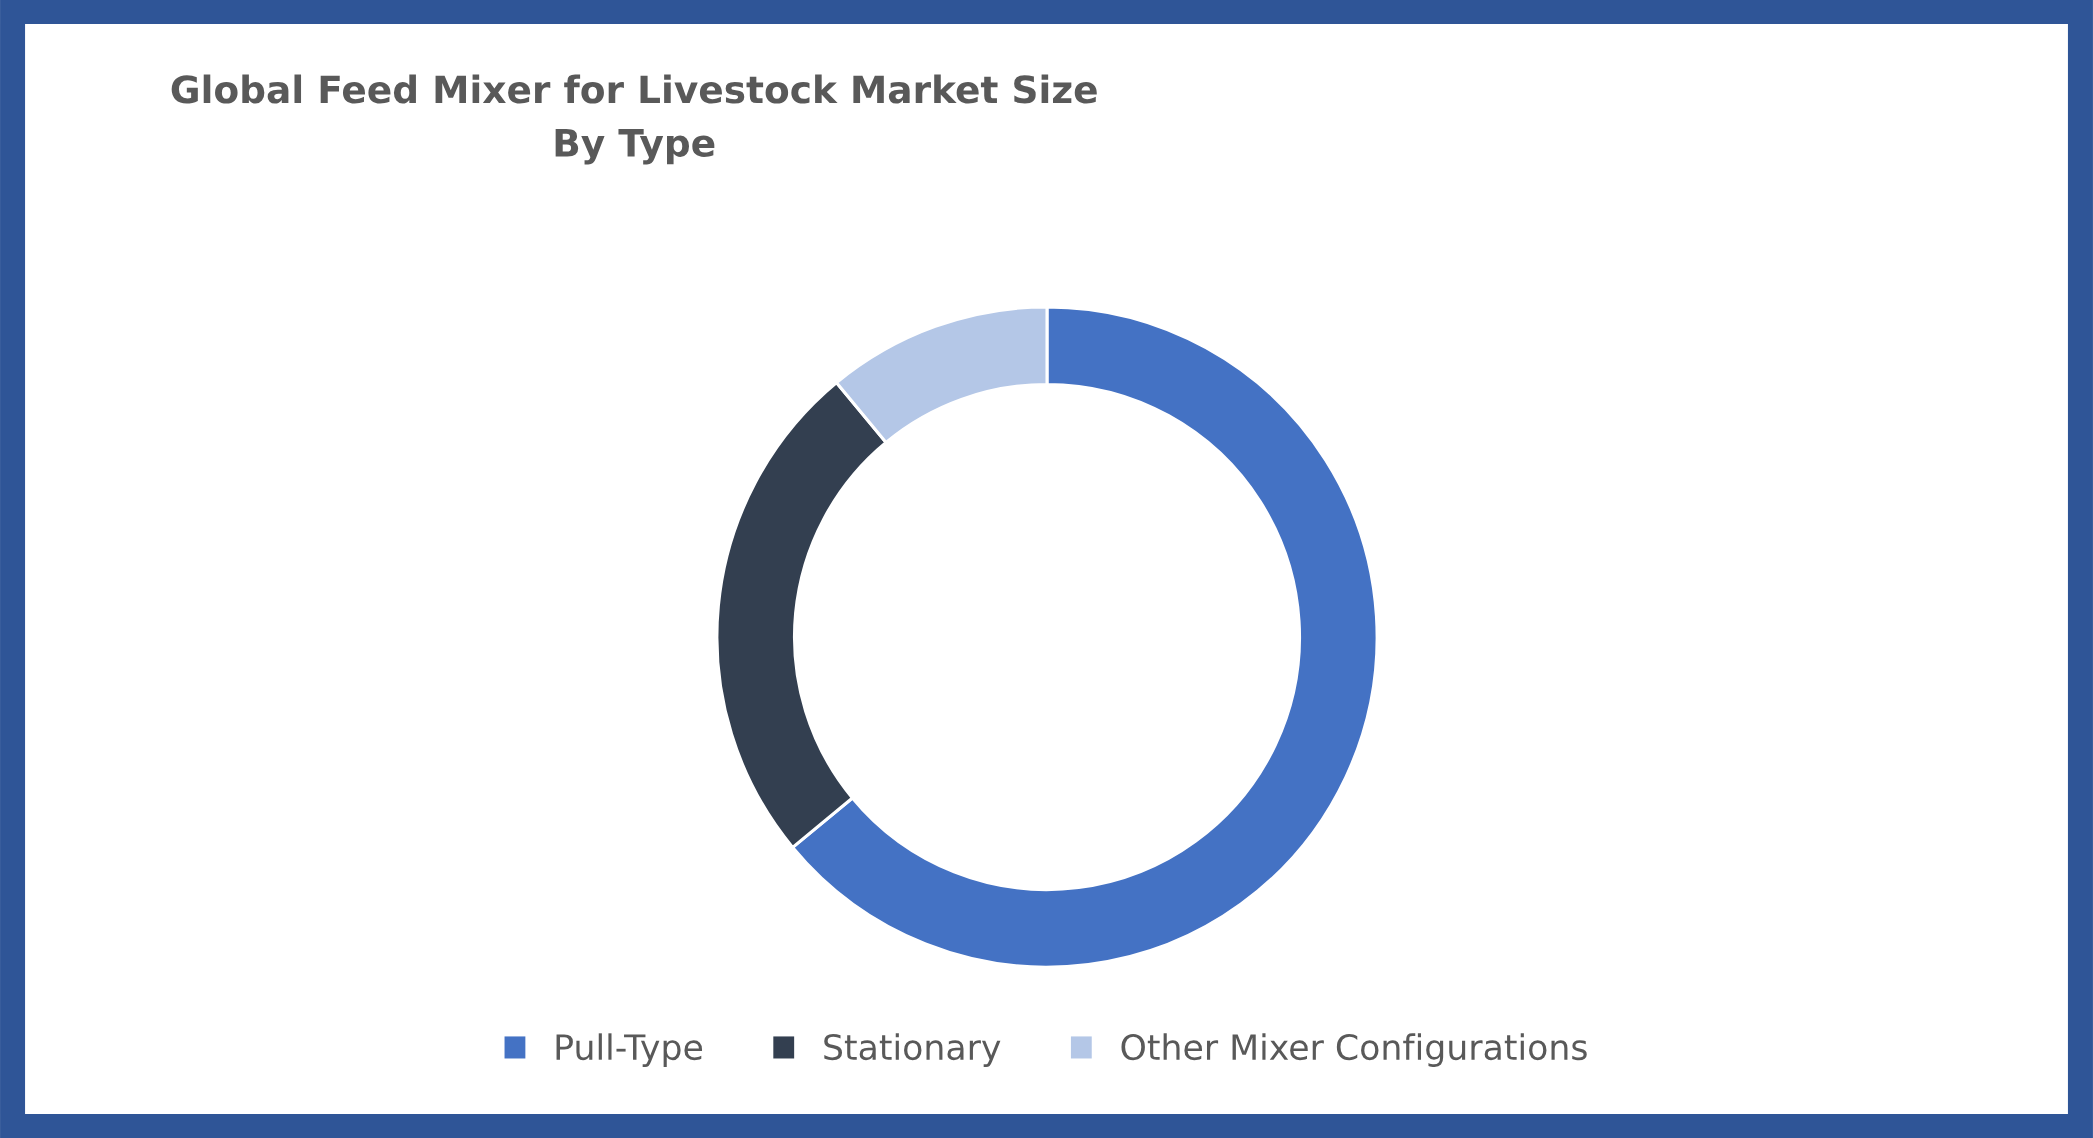  I want to click on legend-label: Other Mixer Configurations, so click(1354, 1050).